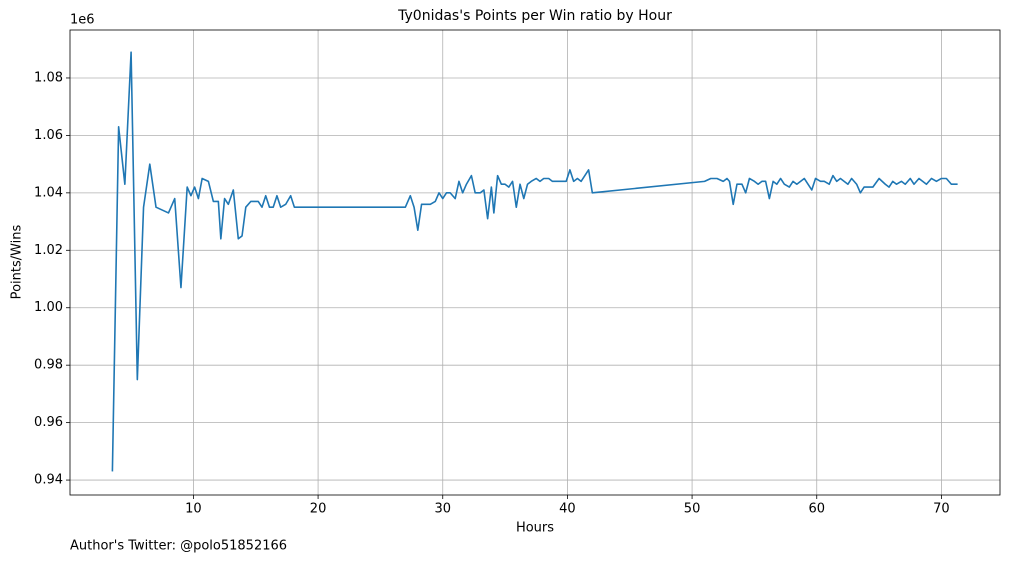 The image size is (1010, 562). I want to click on y-tick-label: 1.06, so click(48, 135).